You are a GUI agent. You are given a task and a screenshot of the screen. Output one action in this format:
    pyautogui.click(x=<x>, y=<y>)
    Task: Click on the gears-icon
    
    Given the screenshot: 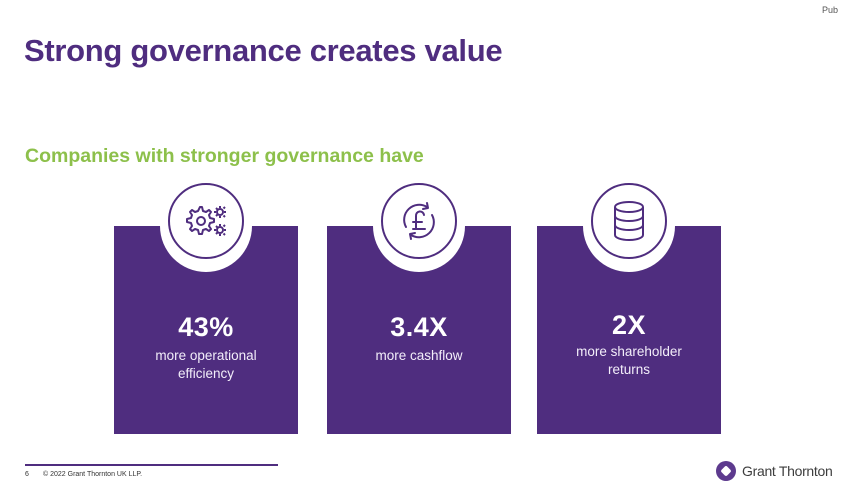 What is the action you would take?
    pyautogui.click(x=206, y=221)
    